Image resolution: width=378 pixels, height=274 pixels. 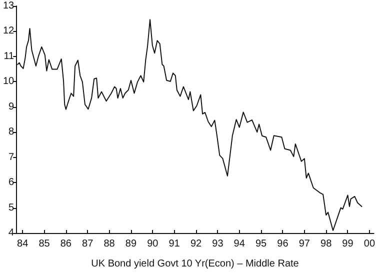 What do you see at coordinates (11, 182) in the screenshot?
I see `y-tick-label: 6` at bounding box center [11, 182].